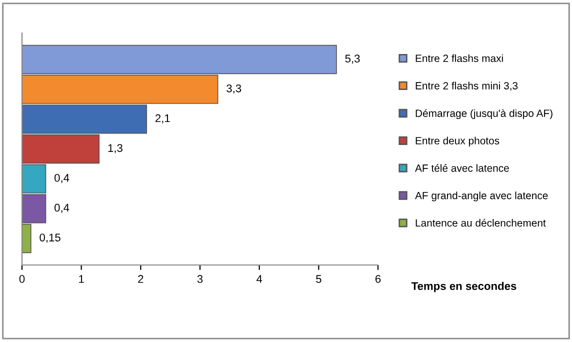  What do you see at coordinates (81, 279) in the screenshot?
I see `x-tick-label: 1` at bounding box center [81, 279].